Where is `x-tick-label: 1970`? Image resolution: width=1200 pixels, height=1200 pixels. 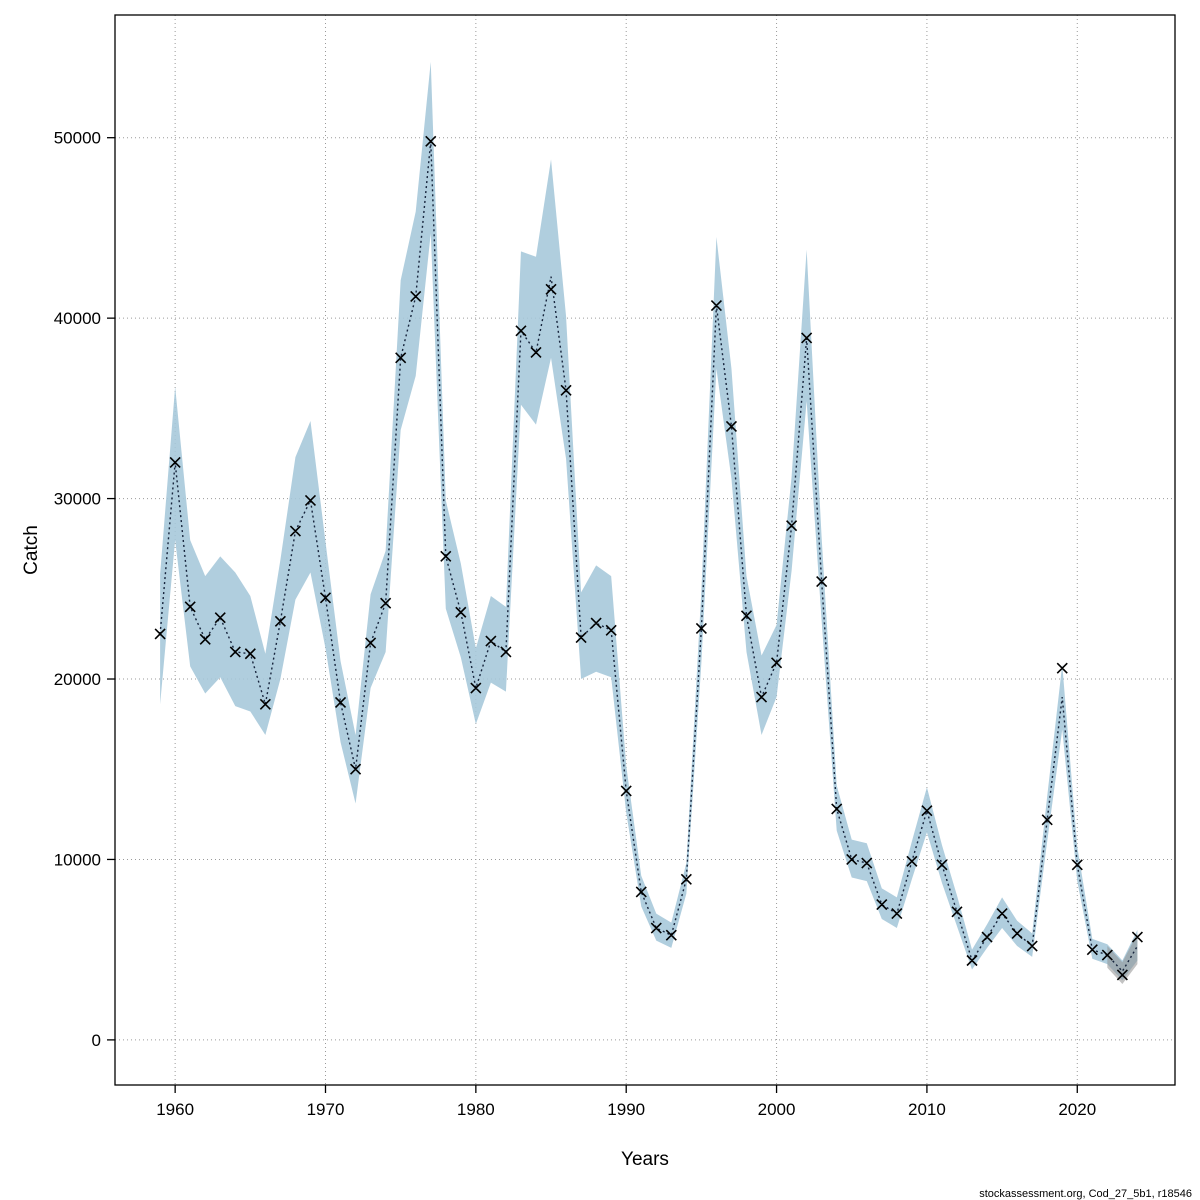
x-tick-label: 1970 is located at coordinates (326, 1109).